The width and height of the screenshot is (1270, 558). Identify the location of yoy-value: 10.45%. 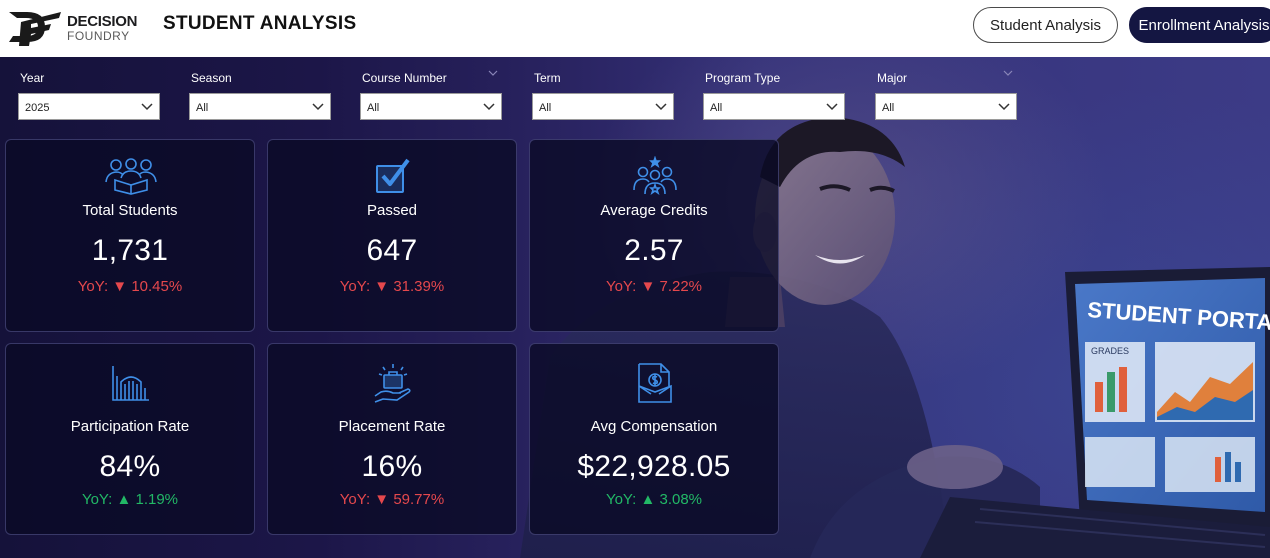
(156, 286).